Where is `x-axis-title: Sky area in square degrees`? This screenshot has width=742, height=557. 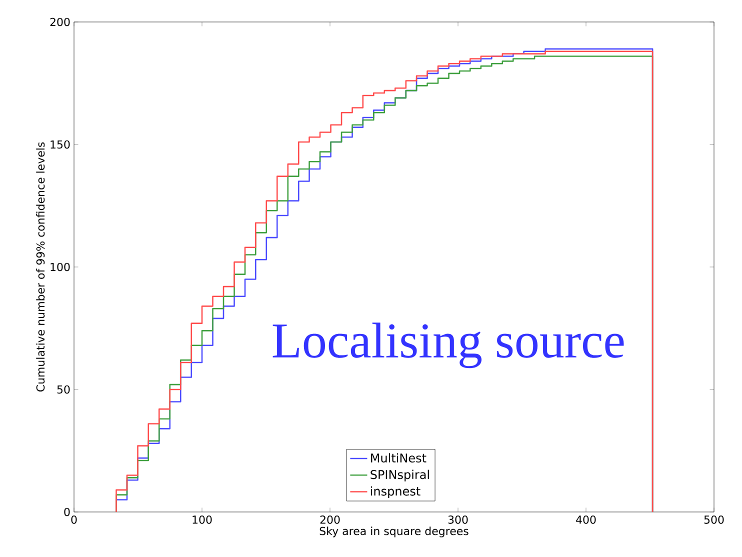
x-axis-title: Sky area in square degrees is located at coordinates (394, 532).